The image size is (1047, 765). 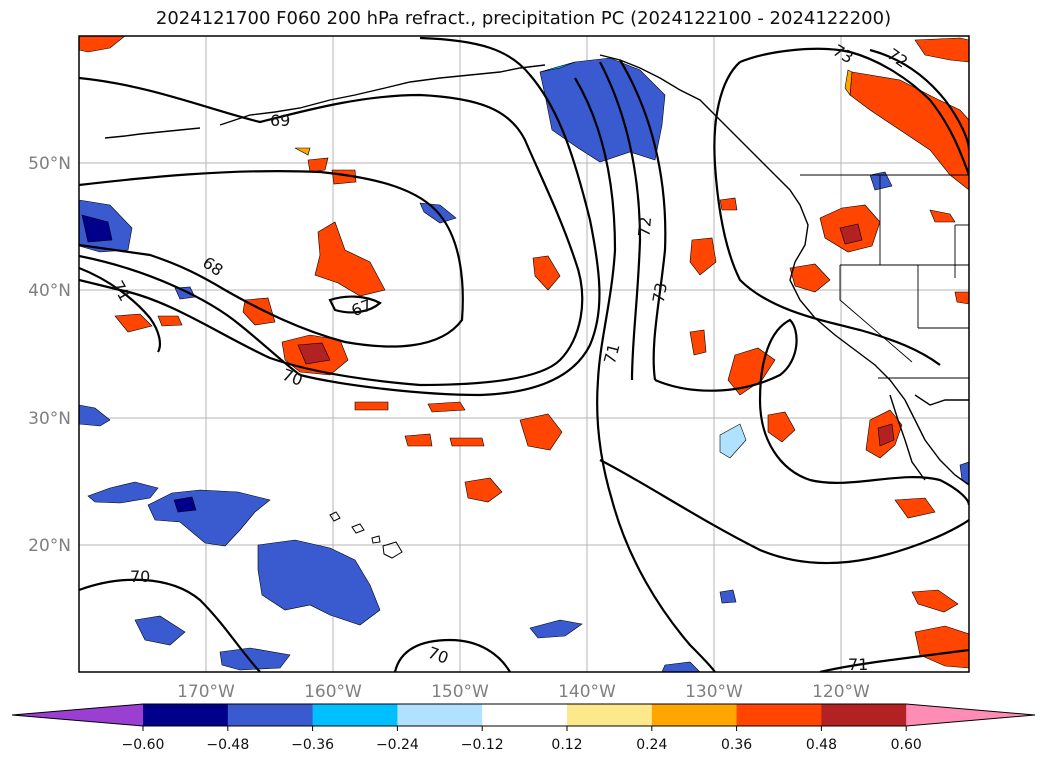 What do you see at coordinates (152, 133) in the screenshot?
I see `coast-aleutians` at bounding box center [152, 133].